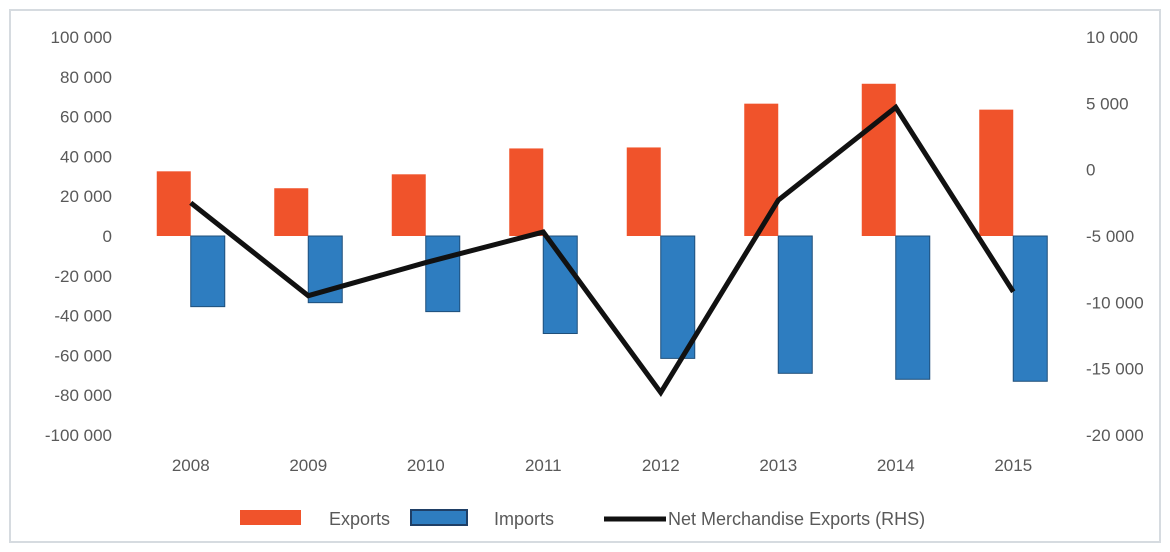 The height and width of the screenshot is (552, 1170). What do you see at coordinates (1112, 37) in the screenshot?
I see `y-right-tick-label: 10 000` at bounding box center [1112, 37].